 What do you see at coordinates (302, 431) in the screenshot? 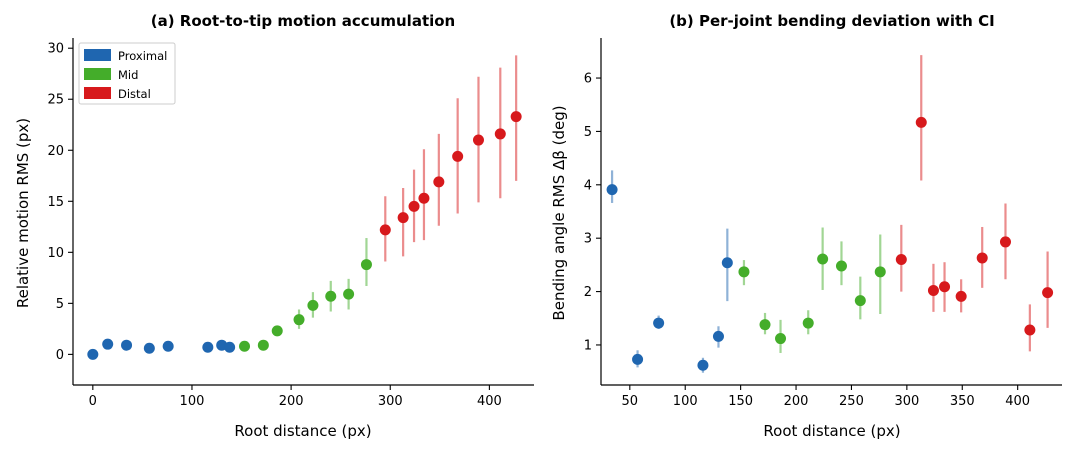
I see `panel-a-xlabel: Root distance (px)` at bounding box center [302, 431].